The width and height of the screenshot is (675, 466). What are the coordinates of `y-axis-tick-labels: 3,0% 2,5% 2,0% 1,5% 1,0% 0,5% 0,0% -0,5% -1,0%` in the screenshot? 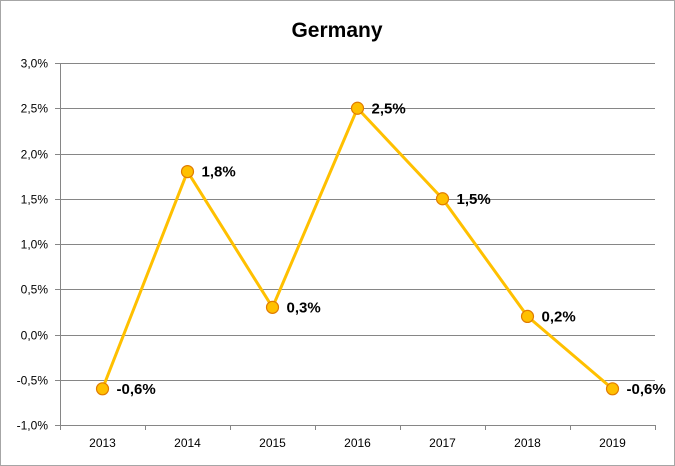 It's located at (33, 245).